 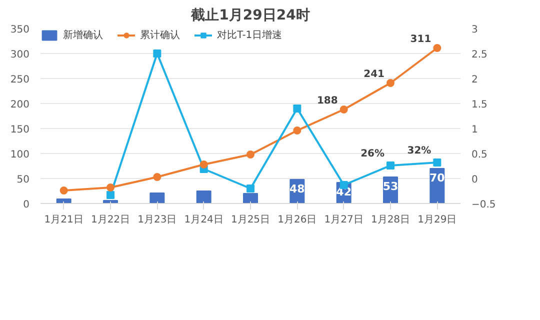 What do you see at coordinates (374, 74) in the screenshot?
I see `data-label: 241` at bounding box center [374, 74].